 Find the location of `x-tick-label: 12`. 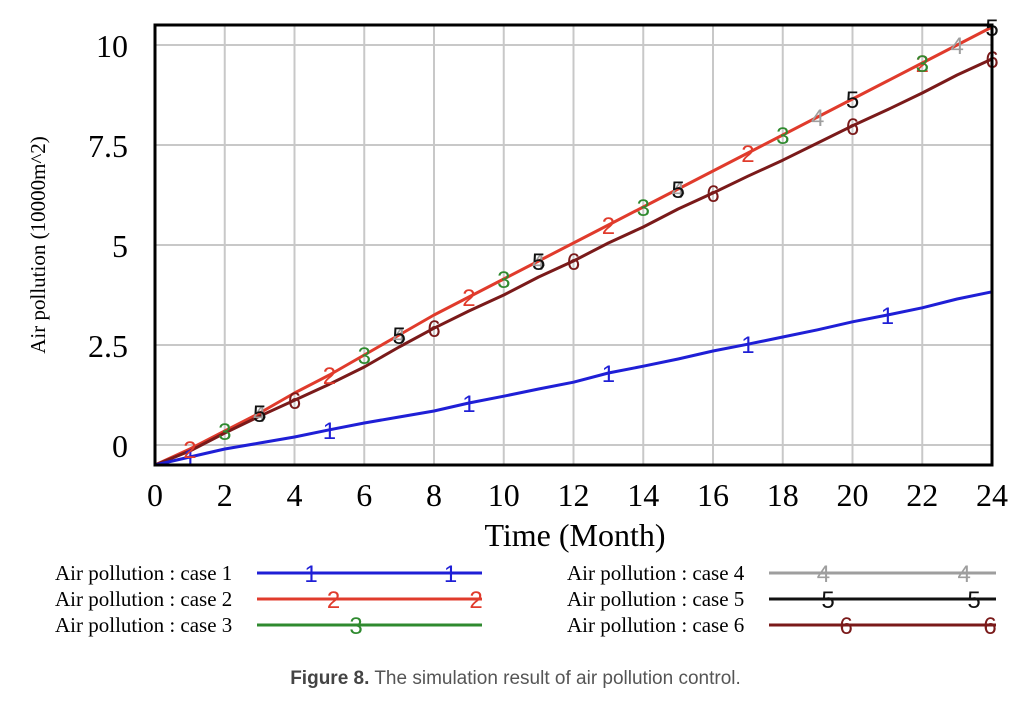

x-tick-label: 12 is located at coordinates (574, 495).